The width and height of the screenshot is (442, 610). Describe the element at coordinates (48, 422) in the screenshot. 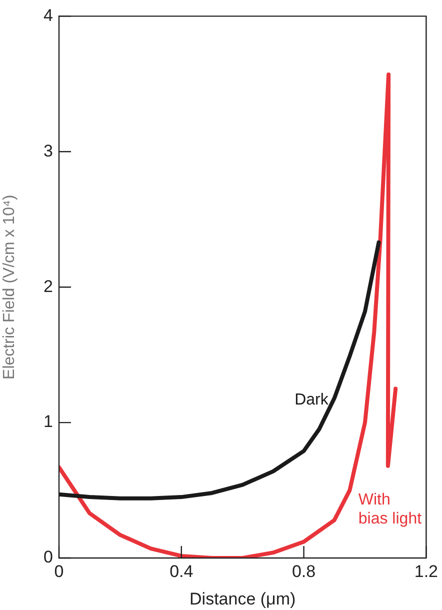

I see `y-tick-label: 1` at that location.